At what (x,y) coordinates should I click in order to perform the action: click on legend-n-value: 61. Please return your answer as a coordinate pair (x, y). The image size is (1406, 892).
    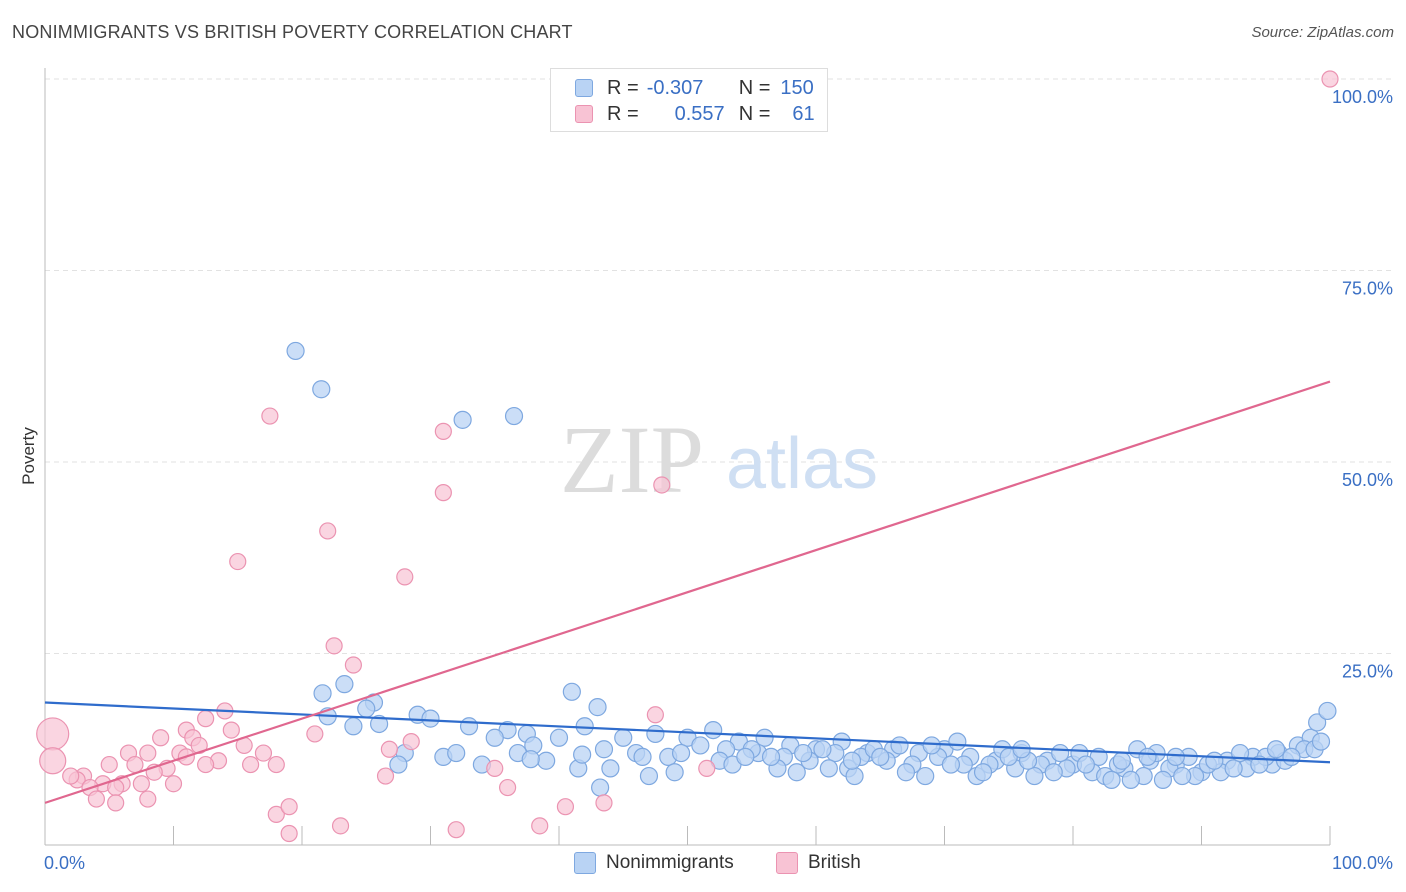
    Looking at the image, I should click on (803, 113).